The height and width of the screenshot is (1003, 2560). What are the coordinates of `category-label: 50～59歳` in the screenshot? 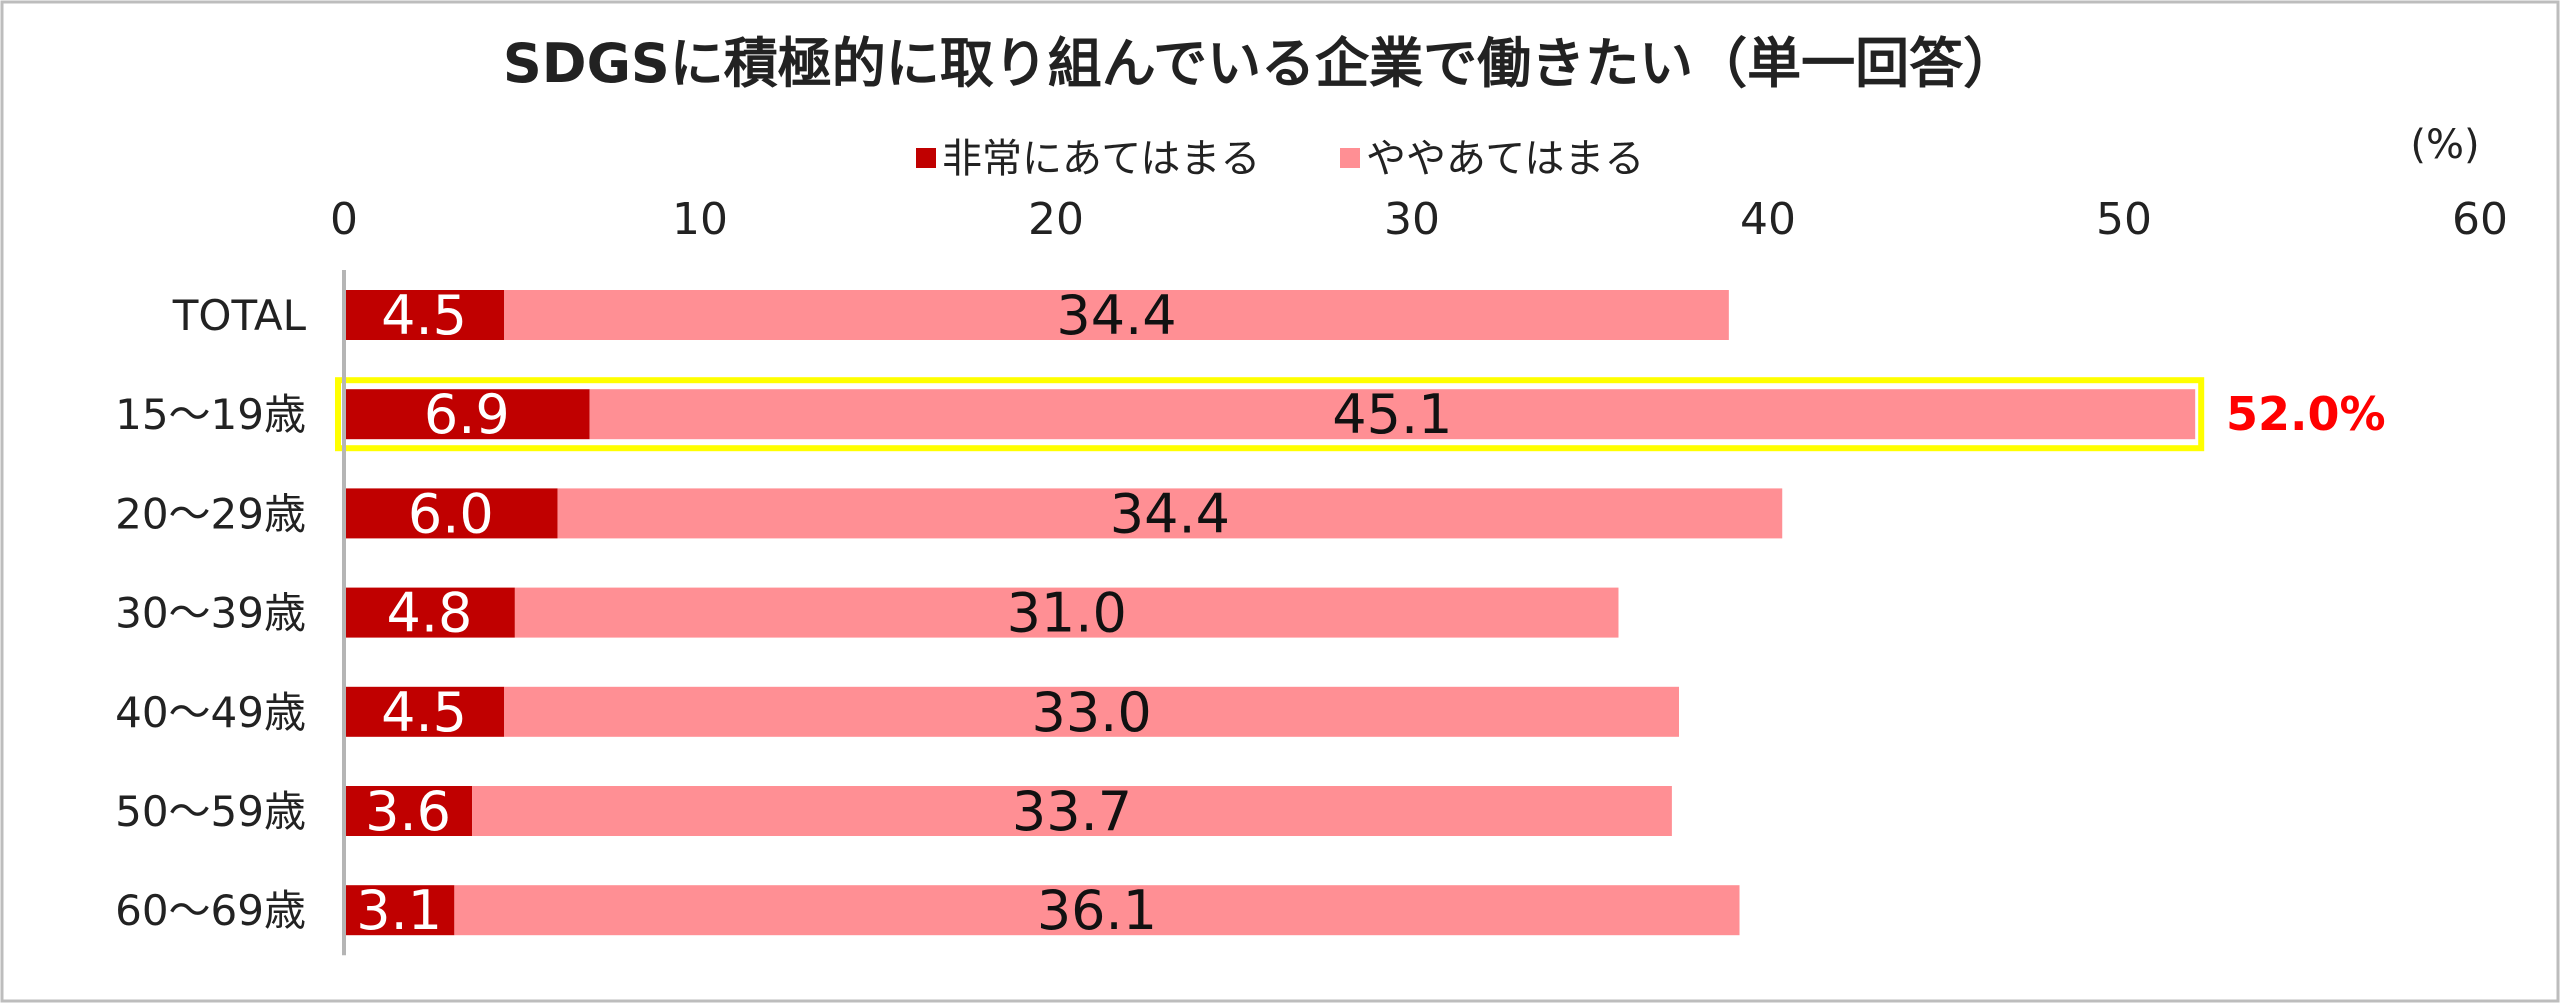 It's located at (210, 811).